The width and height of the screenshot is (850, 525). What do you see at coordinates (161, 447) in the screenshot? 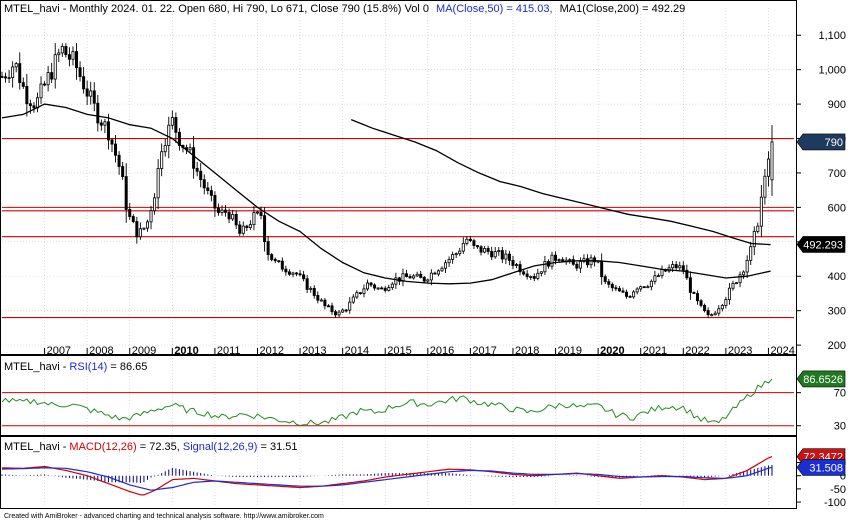
I see `macd-header-value: = 72.35,` at bounding box center [161, 447].